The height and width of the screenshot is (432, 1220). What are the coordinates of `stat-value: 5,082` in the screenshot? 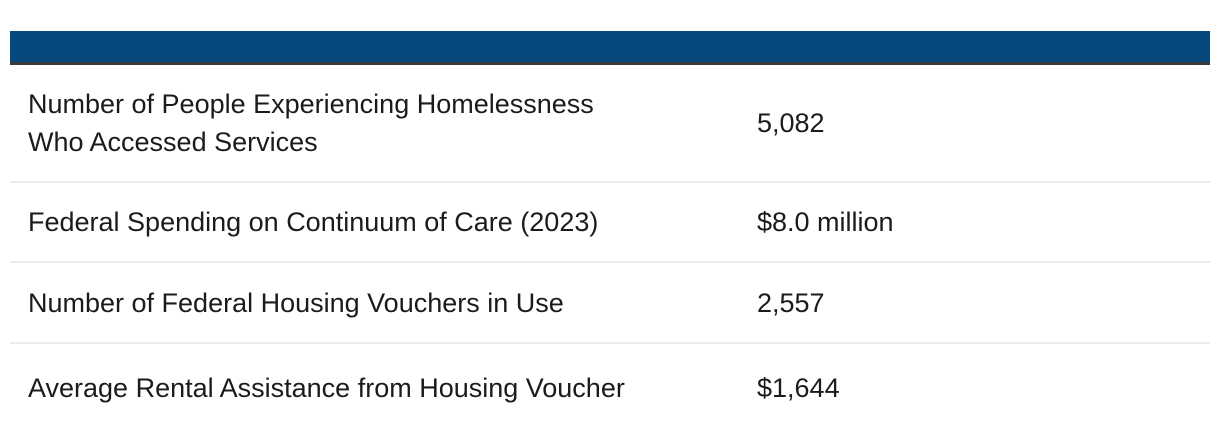 It's located at (791, 123).